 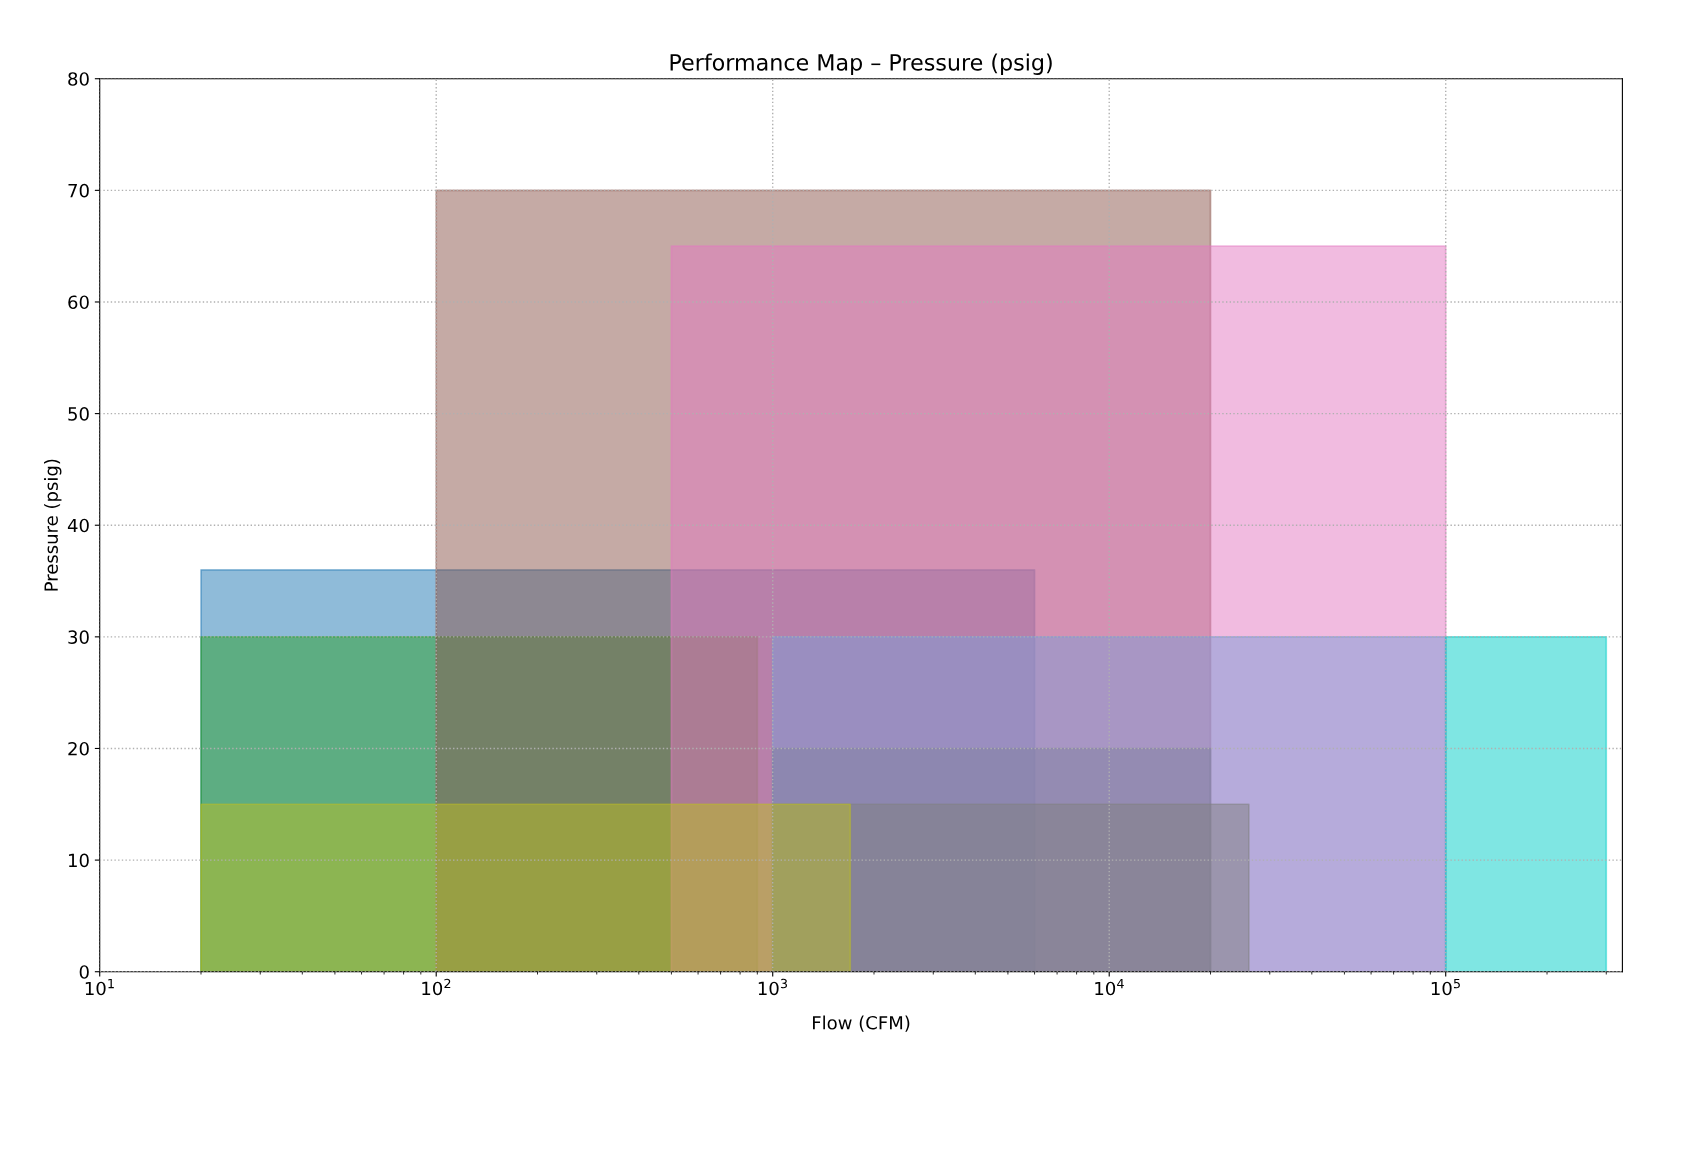 I want to click on chart-title: Performance Map – Pressure (psig), so click(x=861, y=64).